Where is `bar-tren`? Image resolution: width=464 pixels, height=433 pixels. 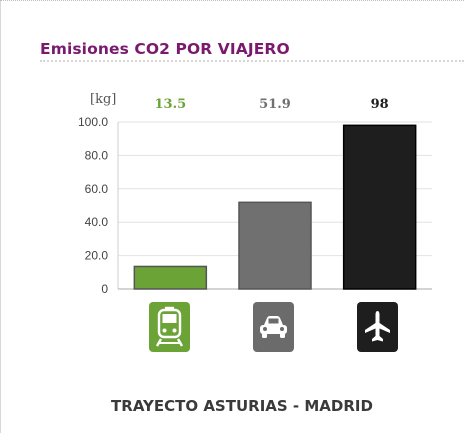
bar-tren is located at coordinates (170, 277).